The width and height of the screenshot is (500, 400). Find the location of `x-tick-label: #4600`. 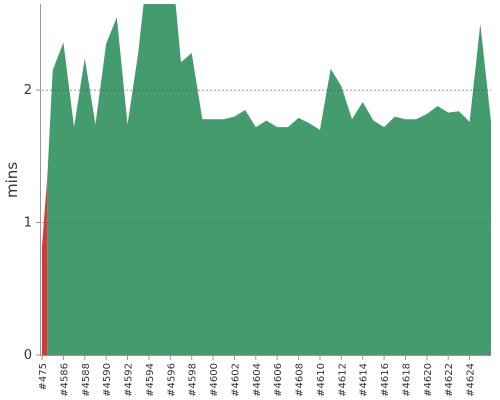

x-tick-label: #4600 is located at coordinates (214, 380).